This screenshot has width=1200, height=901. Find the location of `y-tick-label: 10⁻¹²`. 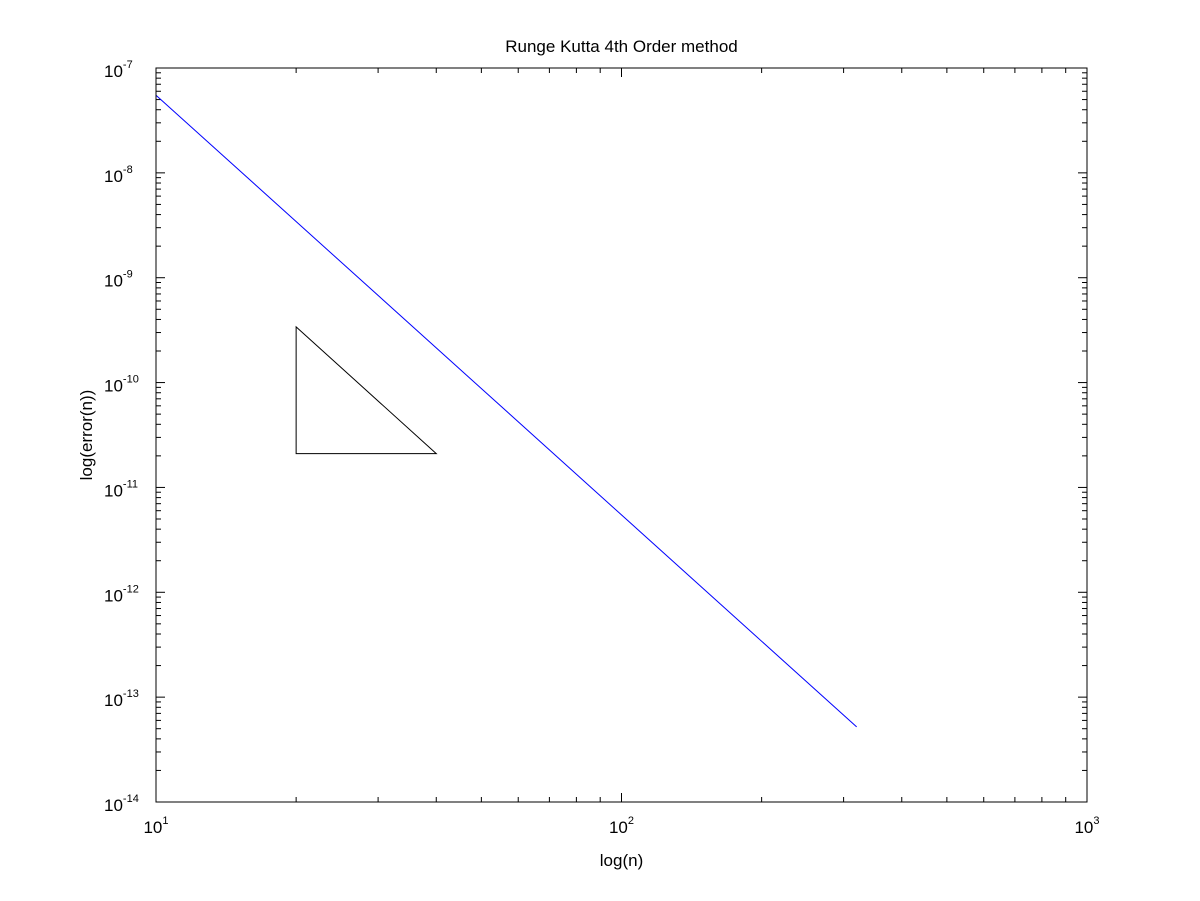

y-tick-label: 10⁻¹² is located at coordinates (121, 594).